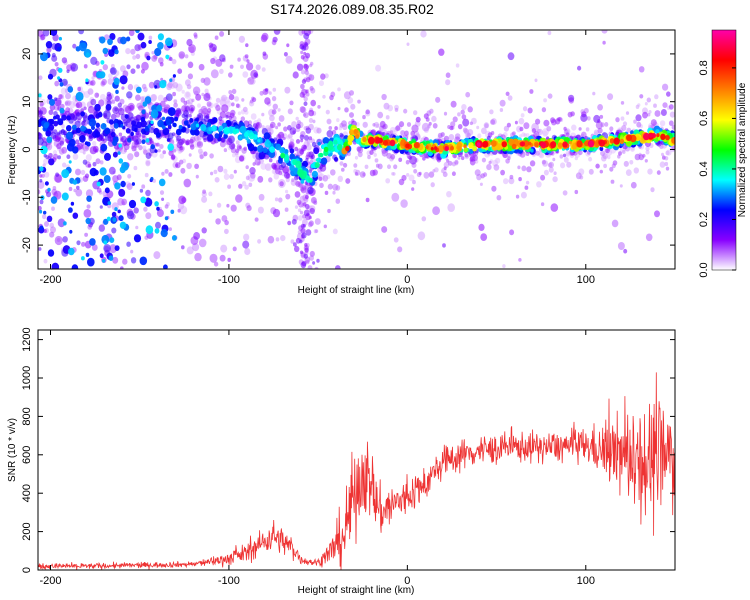 This screenshot has height=600, width=750. Describe the element at coordinates (50, 581) in the screenshot. I see `x-tick-label: -200` at that location.